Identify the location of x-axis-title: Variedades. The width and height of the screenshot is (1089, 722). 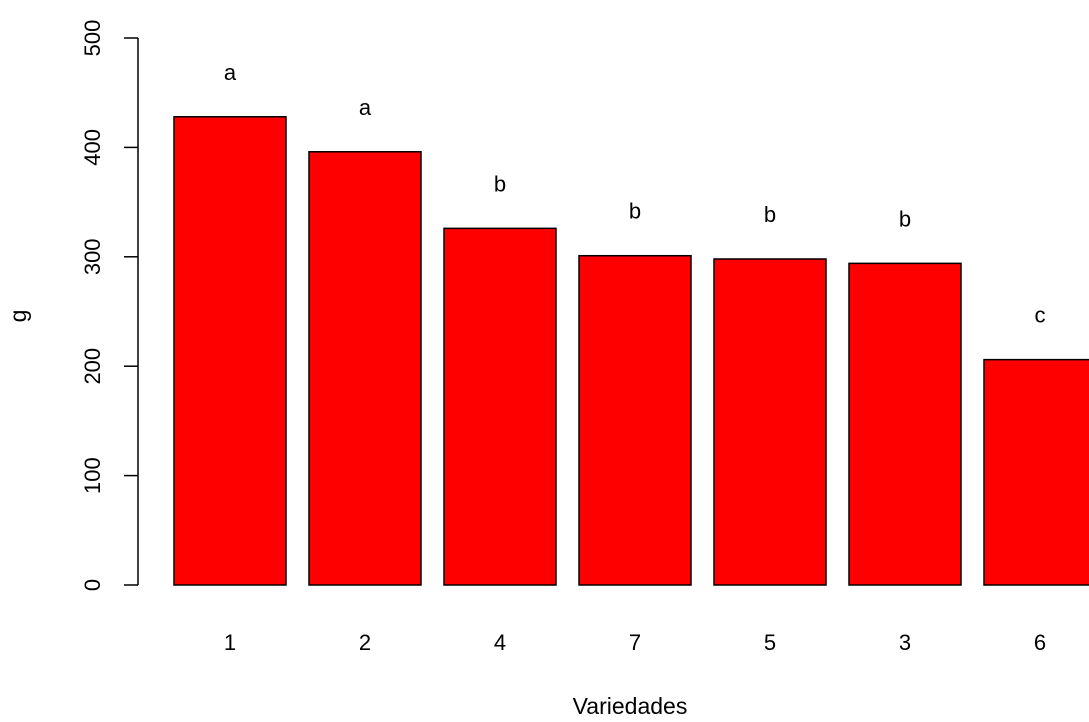
(630, 706).